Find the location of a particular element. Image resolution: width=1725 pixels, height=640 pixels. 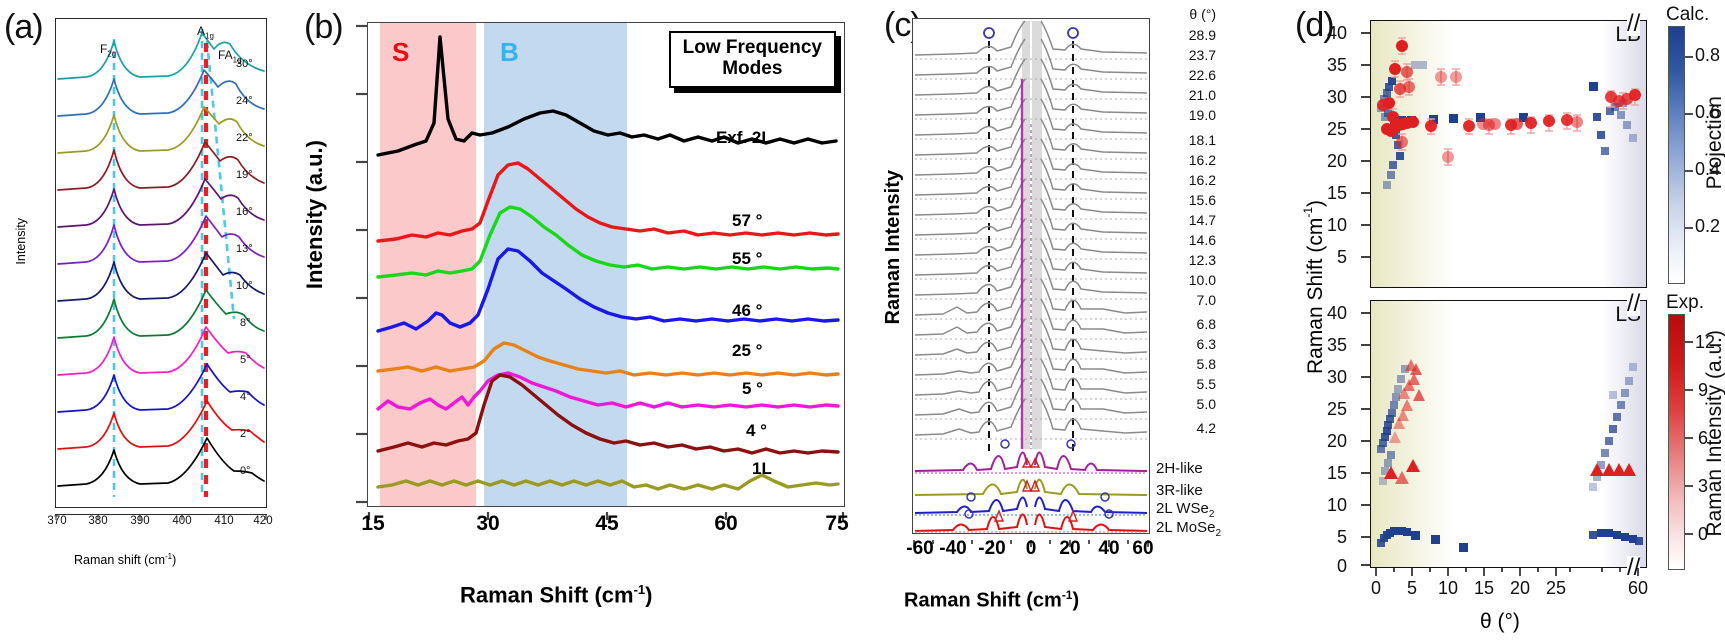

xtick-d-0: 0 is located at coordinates (1376, 588).